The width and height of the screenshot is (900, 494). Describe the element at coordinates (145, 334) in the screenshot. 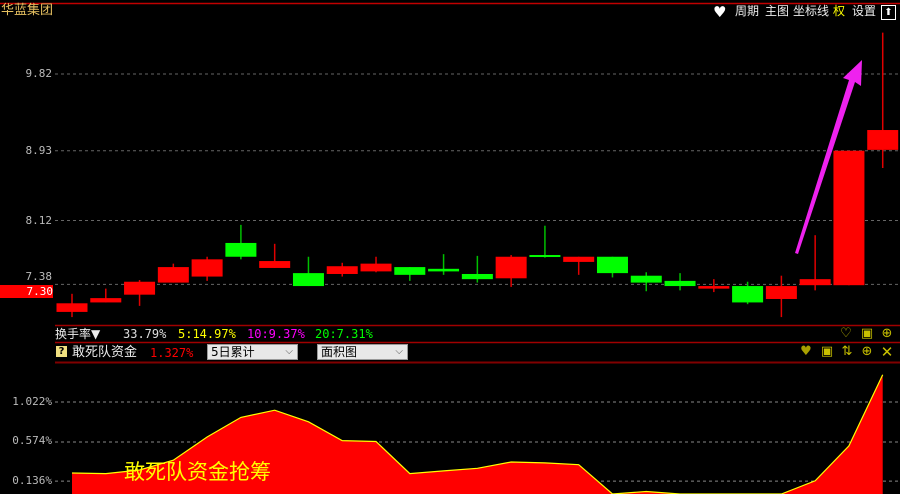

I see `turnover-value: 33.79%` at that location.